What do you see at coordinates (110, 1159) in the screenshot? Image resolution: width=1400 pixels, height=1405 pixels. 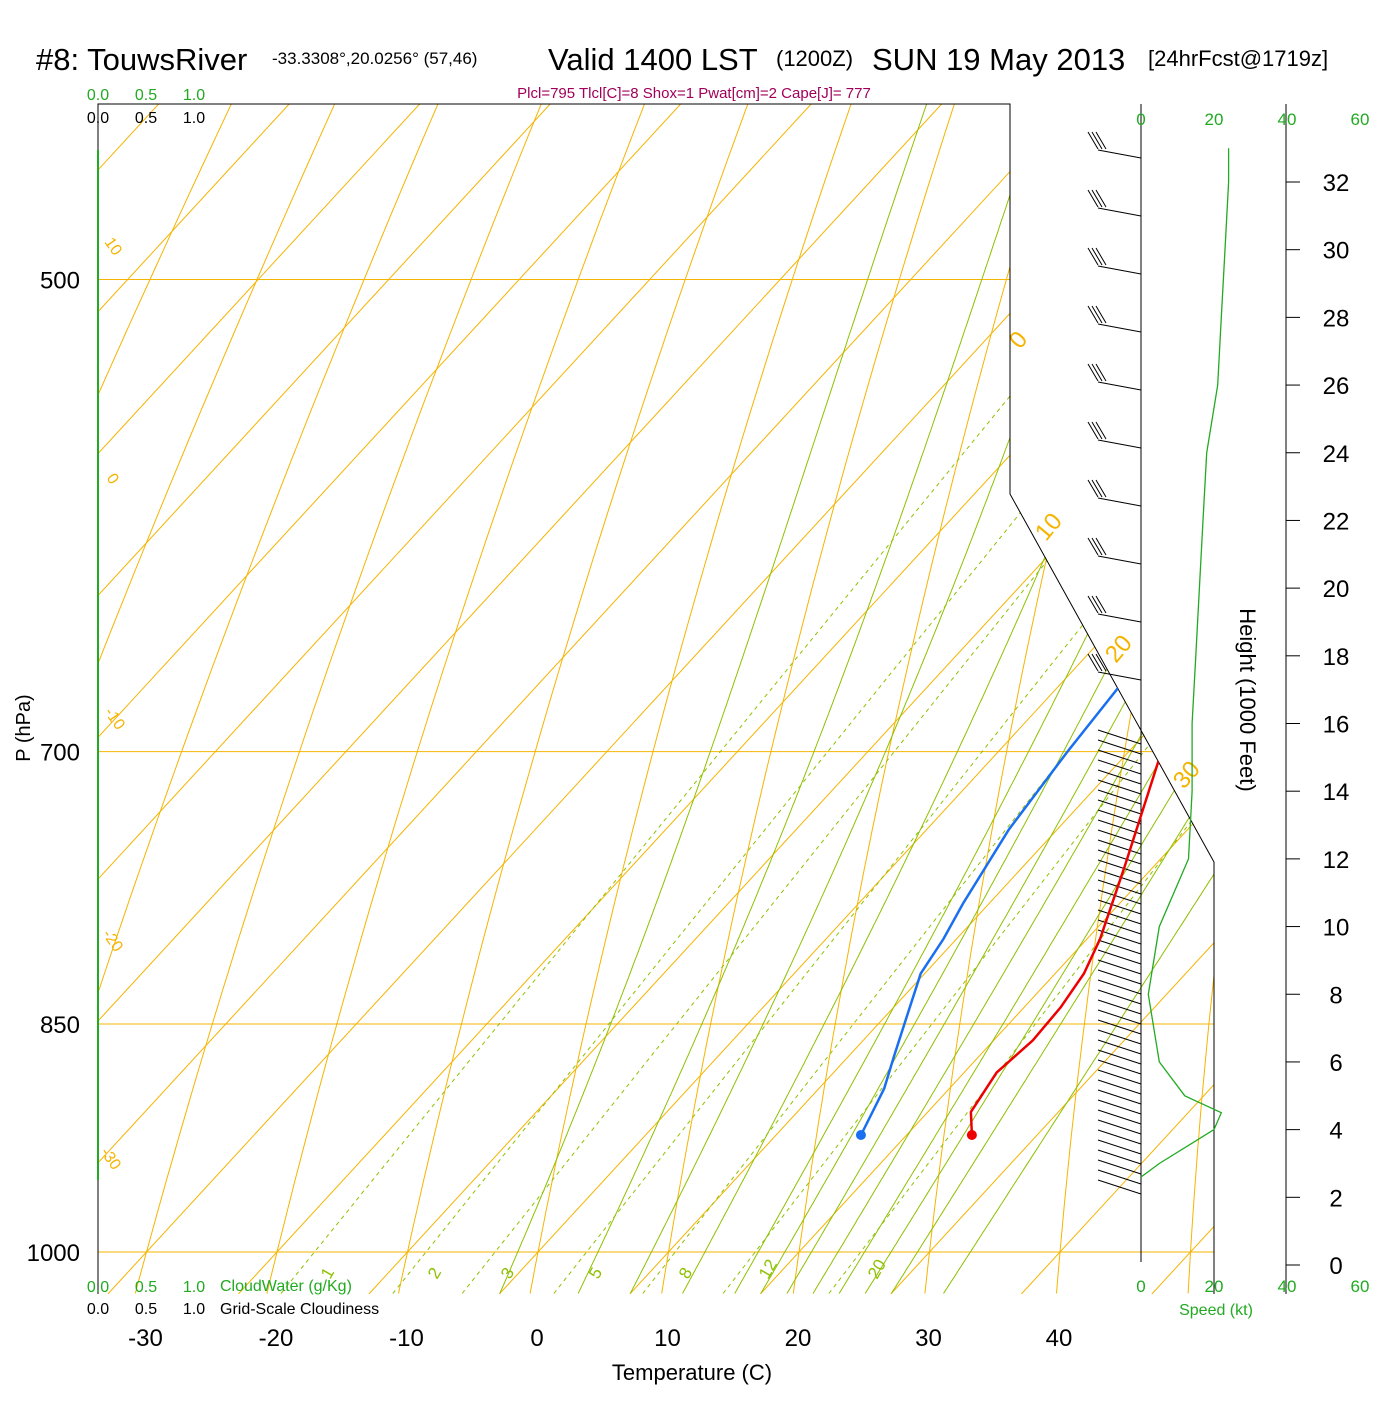 I see `dry-adiabat-label: -30` at bounding box center [110, 1159].